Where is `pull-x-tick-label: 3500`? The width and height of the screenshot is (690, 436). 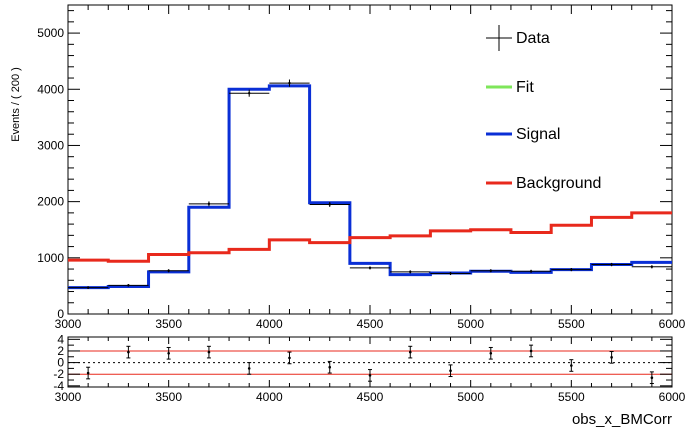 pull-x-tick-label: 3500 is located at coordinates (168, 397).